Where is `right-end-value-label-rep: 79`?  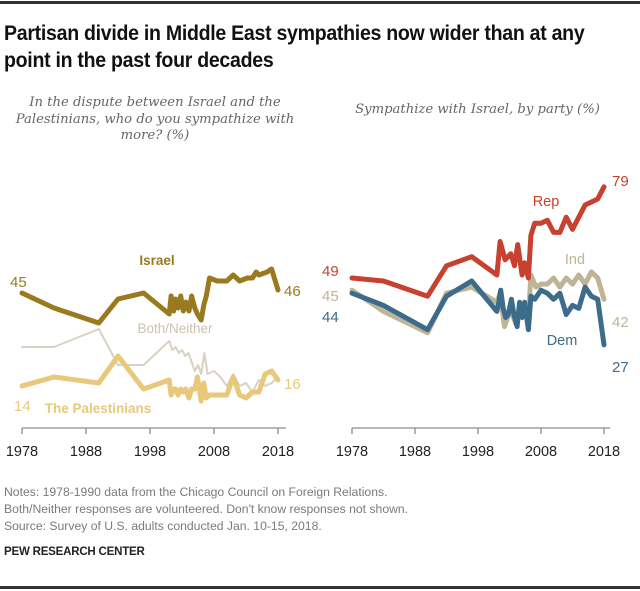
right-end-value-label-rep: 79 is located at coordinates (620, 181).